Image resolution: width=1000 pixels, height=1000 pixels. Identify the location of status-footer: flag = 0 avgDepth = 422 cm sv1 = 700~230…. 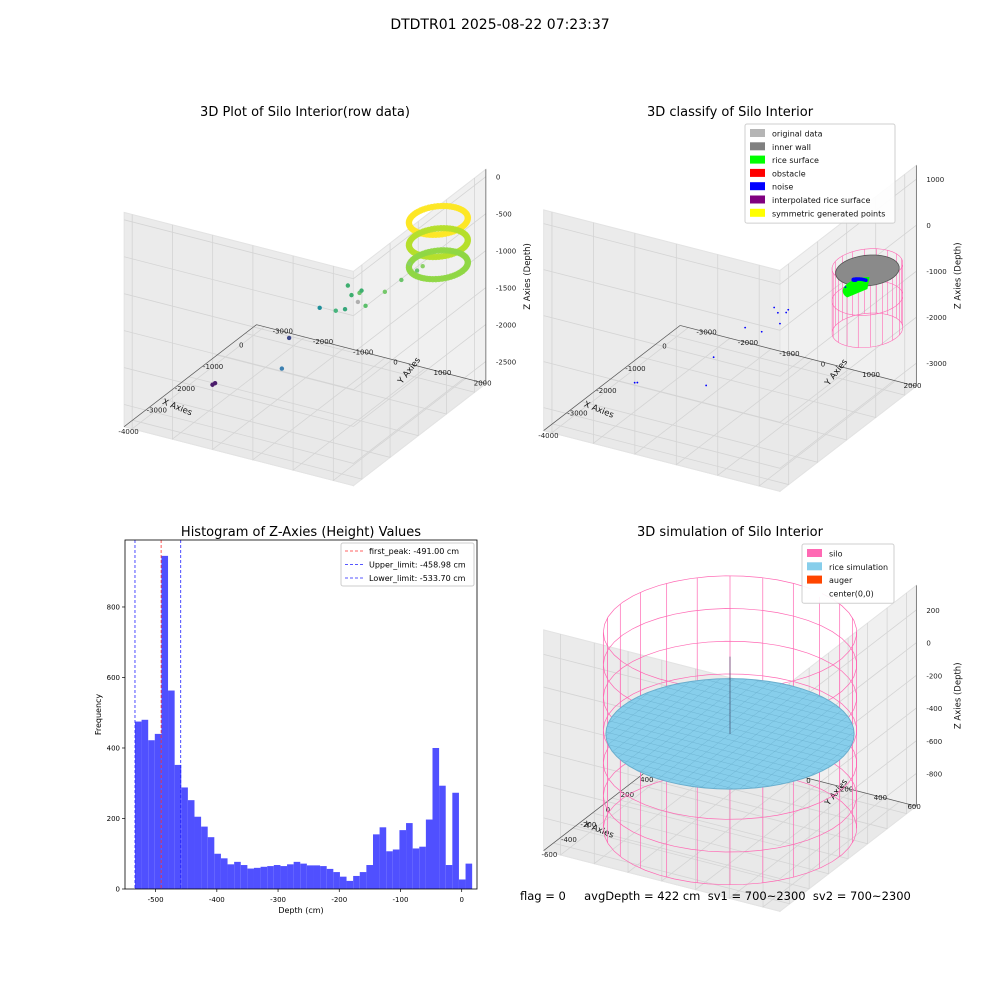
(715, 896).